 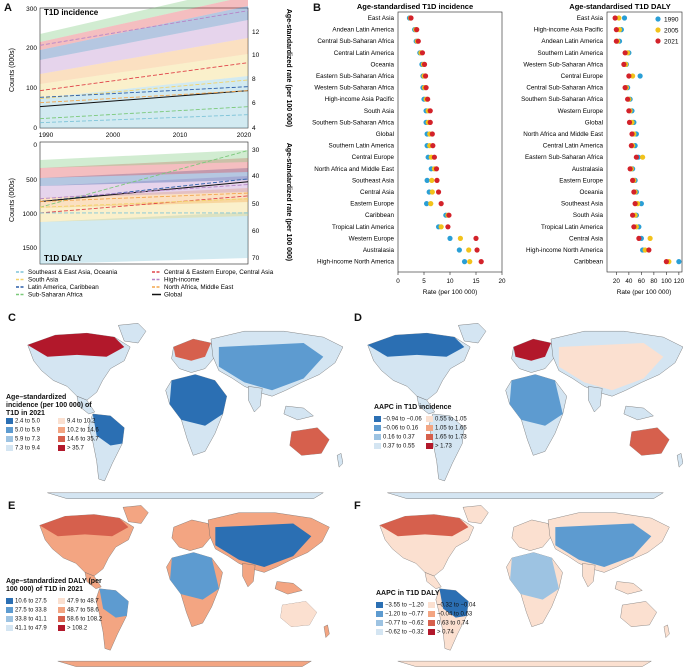 What do you see at coordinates (63, 287) in the screenshot?
I see `a-legend-label-4: Latin America, Caribbean` at bounding box center [63, 287].